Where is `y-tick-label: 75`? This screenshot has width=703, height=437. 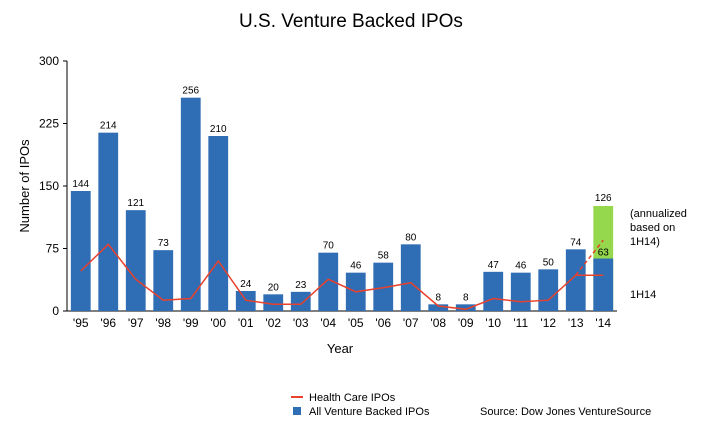 y-tick-label: 75 is located at coordinates (53, 249).